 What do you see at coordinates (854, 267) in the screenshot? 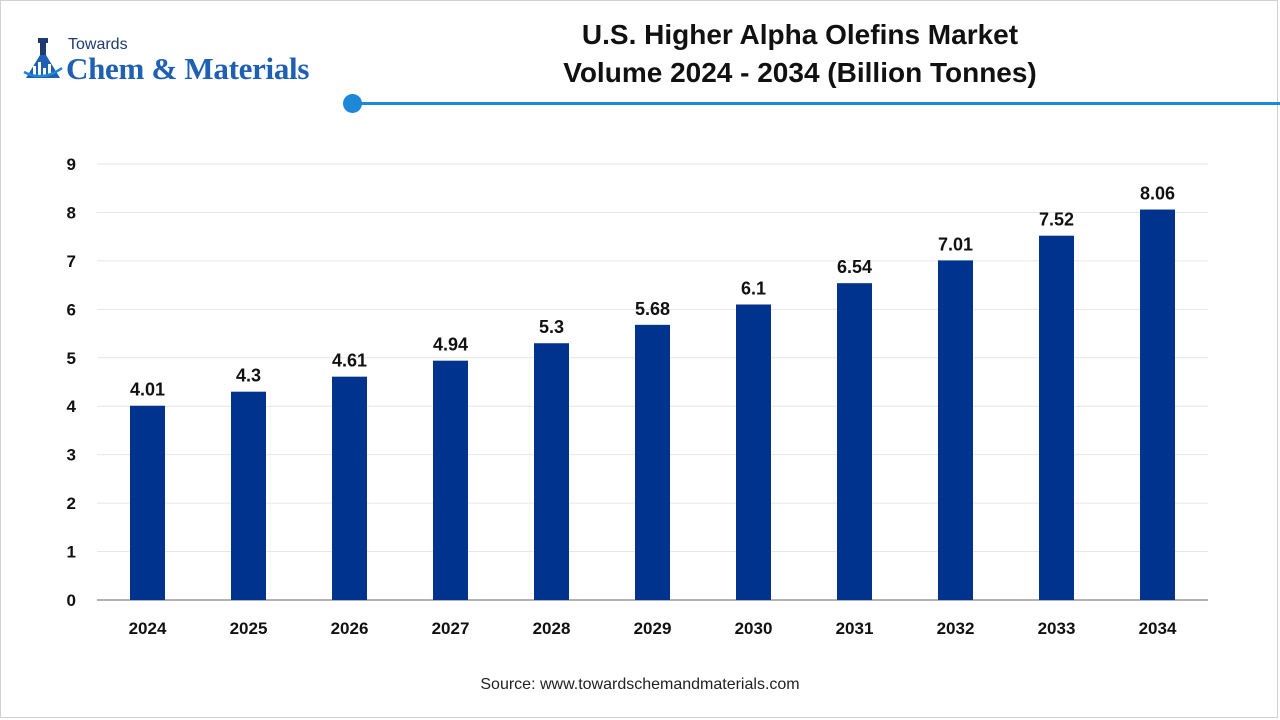
I see `bar-value-label: 6.54` at bounding box center [854, 267].